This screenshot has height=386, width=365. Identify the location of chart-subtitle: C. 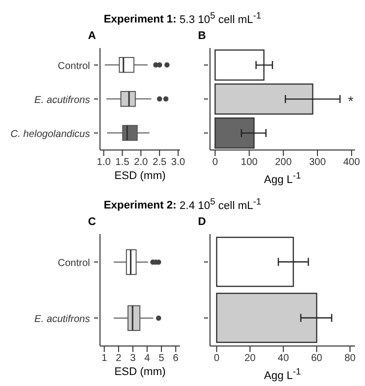
(92, 222).